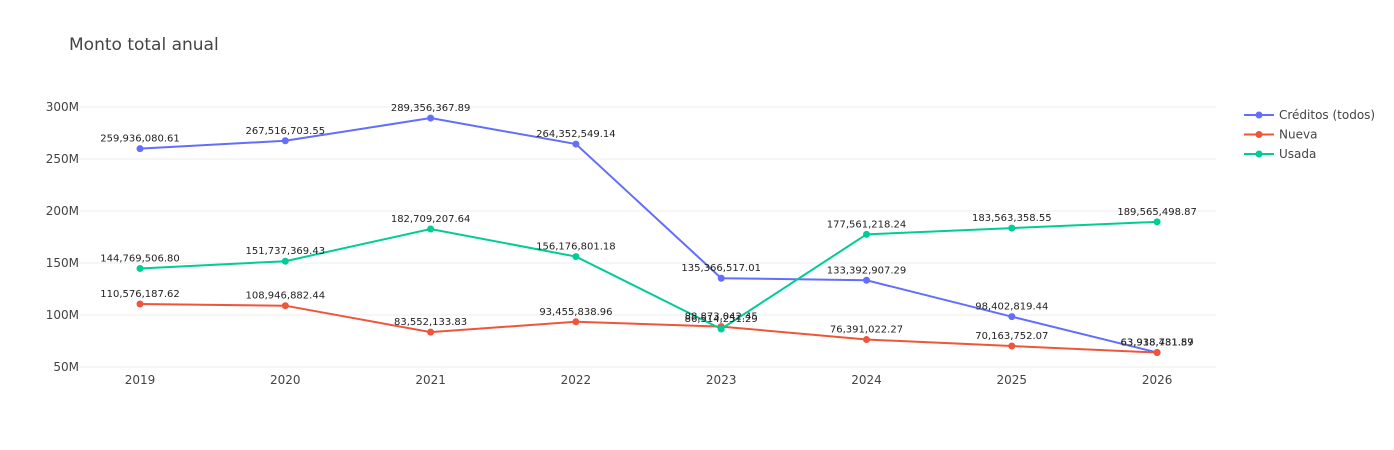 The width and height of the screenshot is (1394, 450). Describe the element at coordinates (62, 211) in the screenshot. I see `y-tick-label: 200M` at that location.